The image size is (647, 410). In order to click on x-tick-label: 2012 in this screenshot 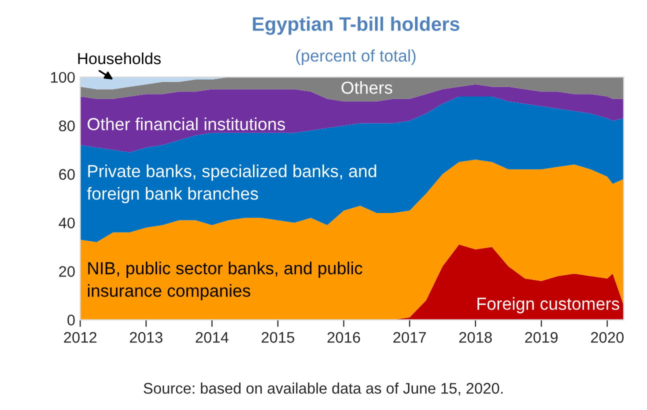, I will do `click(80, 337)`.